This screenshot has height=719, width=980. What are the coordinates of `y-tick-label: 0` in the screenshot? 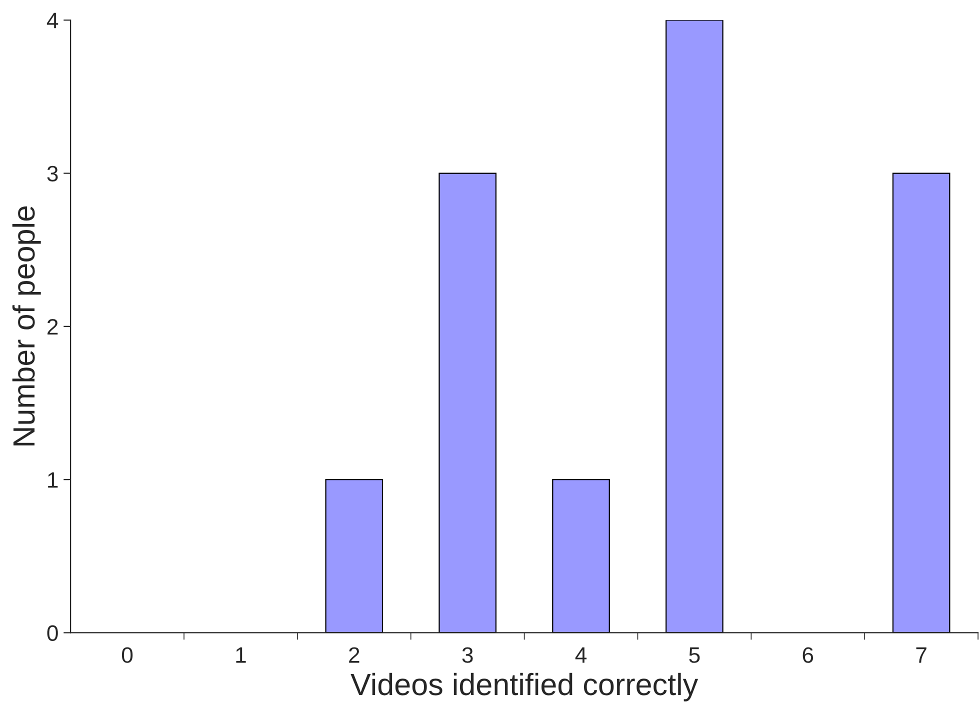 It's located at (52, 633).